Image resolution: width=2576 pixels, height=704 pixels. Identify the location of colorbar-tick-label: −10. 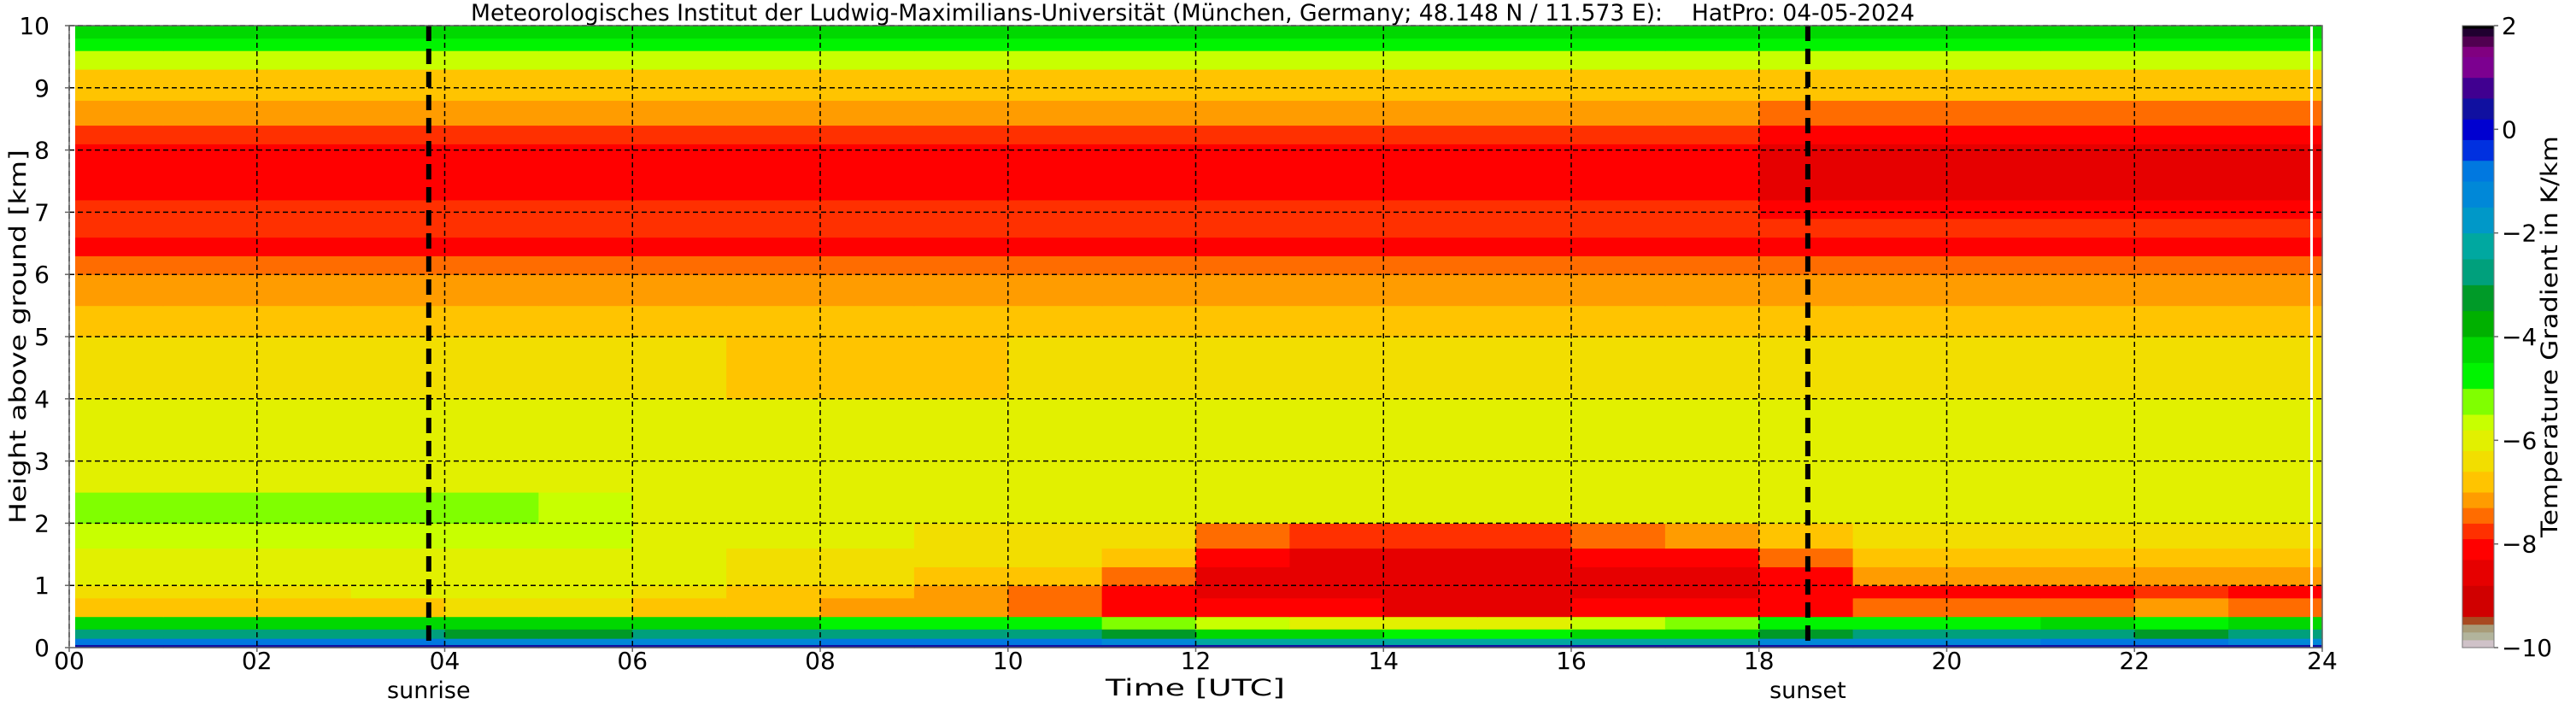
(2527, 648).